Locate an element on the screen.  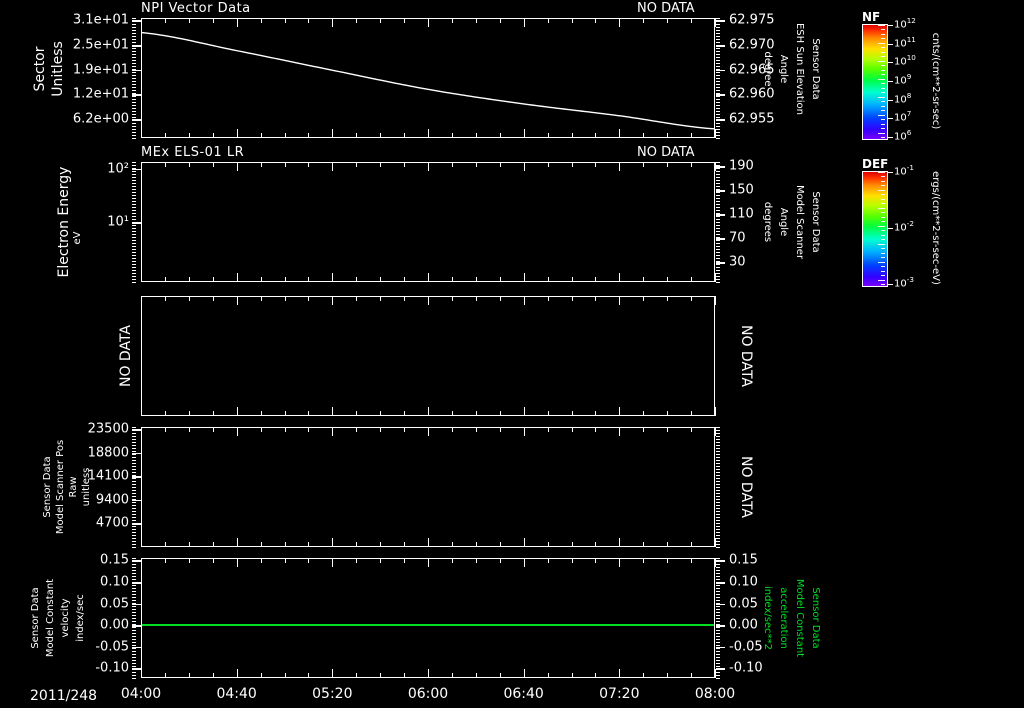
panel-5-ytick-right-5: -0.10 is located at coordinates (746, 668).